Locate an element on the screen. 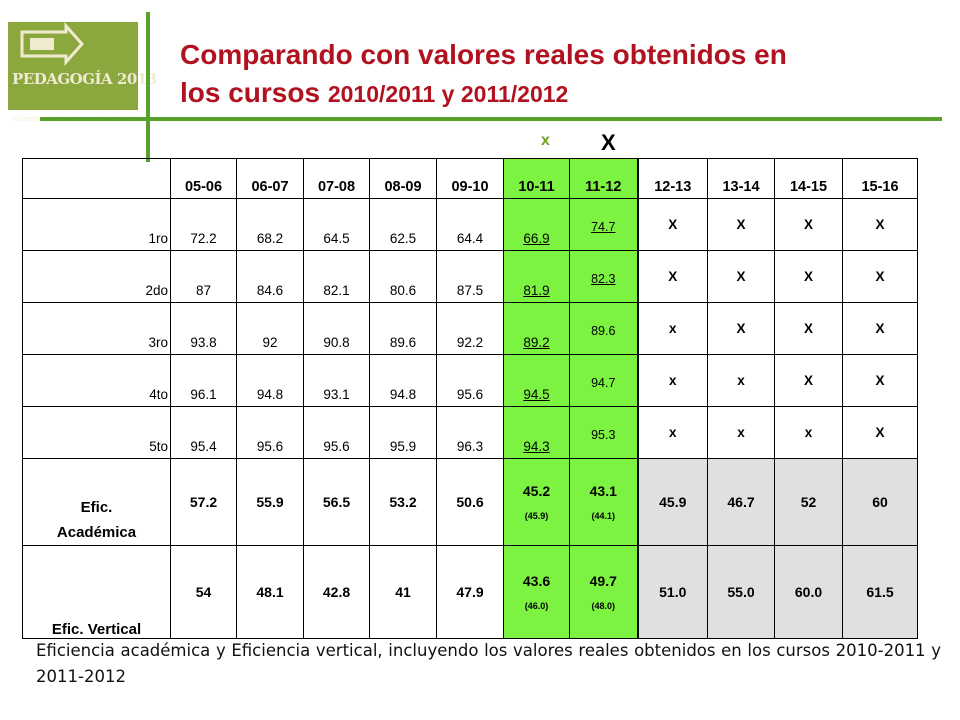 Image resolution: width=960 pixels, height=720 pixels. table-cell: 87 is located at coordinates (203, 276).